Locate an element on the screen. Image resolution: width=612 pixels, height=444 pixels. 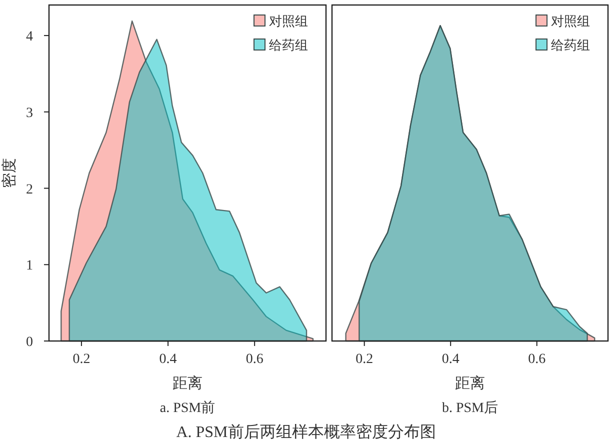
text: b. PSM后 is located at coordinates (470, 408).